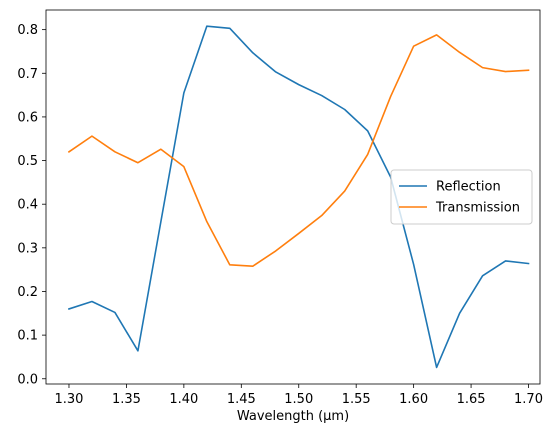 The width and height of the screenshot is (547, 432). I want to click on y-axis-ticks: 0.0 0.1 0.2 0.3 0.4 0.5 0.6 0.7 0.8, so click(31, 205).